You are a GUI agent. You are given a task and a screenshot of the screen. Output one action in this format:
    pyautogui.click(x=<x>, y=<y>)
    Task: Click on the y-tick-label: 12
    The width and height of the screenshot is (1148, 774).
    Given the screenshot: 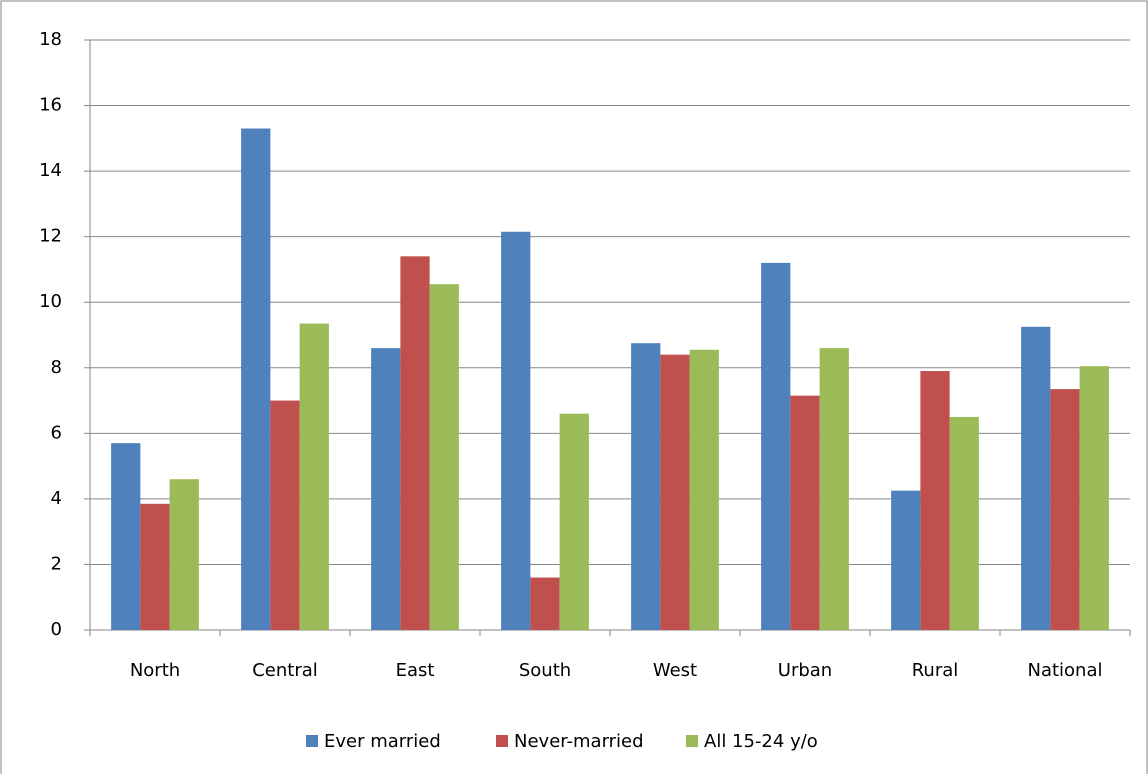 What is the action you would take?
    pyautogui.click(x=50, y=236)
    